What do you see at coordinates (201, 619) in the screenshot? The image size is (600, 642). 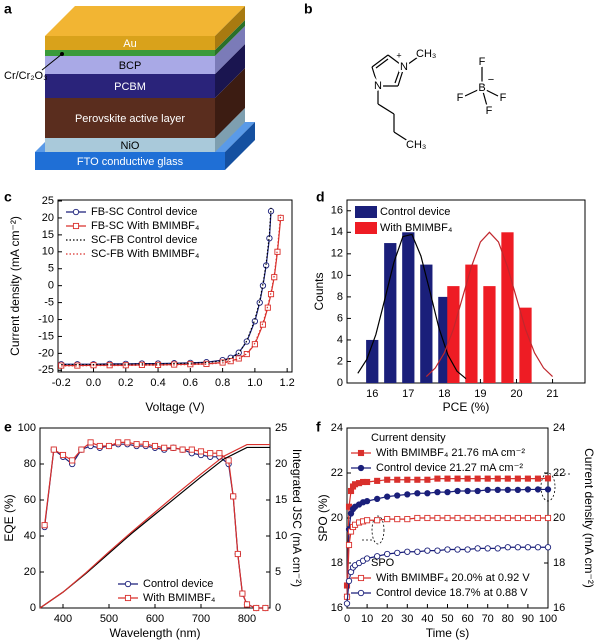 I see `x-tick-label: 700` at bounding box center [201, 619].